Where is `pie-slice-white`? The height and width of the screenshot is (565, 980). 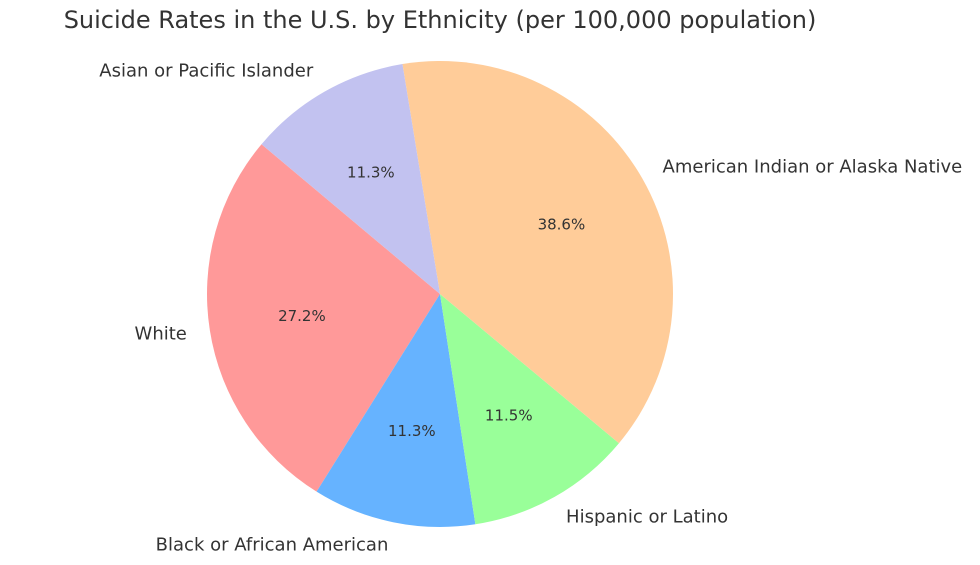
pie-slice-white is located at coordinates (323, 318).